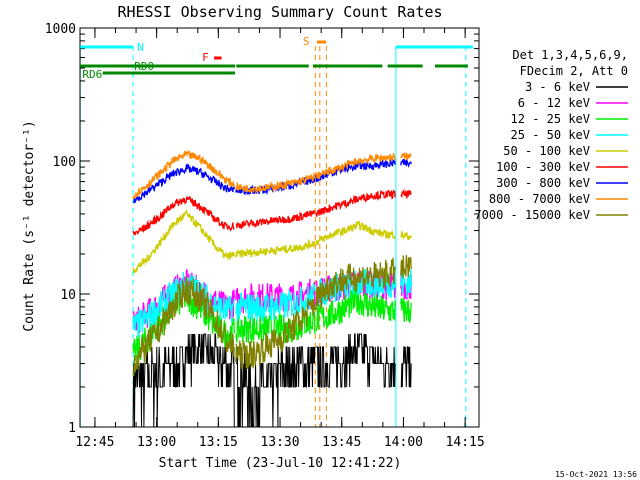  What do you see at coordinates (532, 215) in the screenshot?
I see `legend-label: 7000 - 15000 keV` at bounding box center [532, 215].